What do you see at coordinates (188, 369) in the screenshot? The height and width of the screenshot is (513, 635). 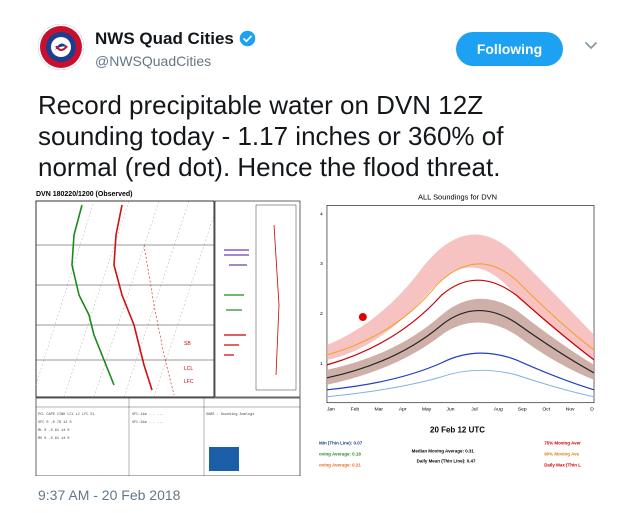 I see `svg-text: LCL` at bounding box center [188, 369].